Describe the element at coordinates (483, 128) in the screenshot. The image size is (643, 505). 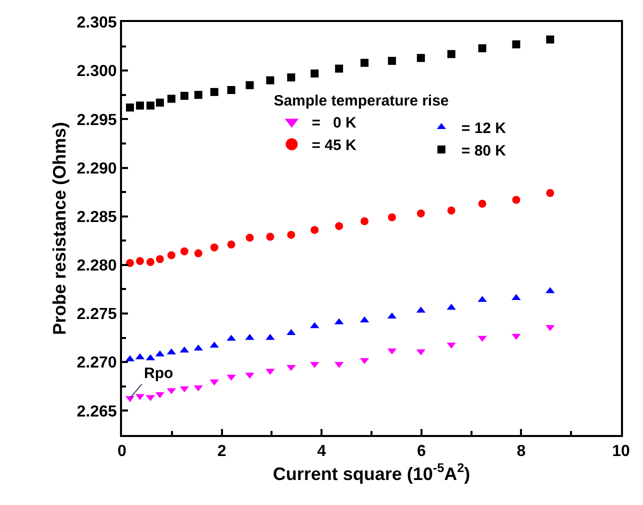
I see `legend-label: = 12 K` at that location.